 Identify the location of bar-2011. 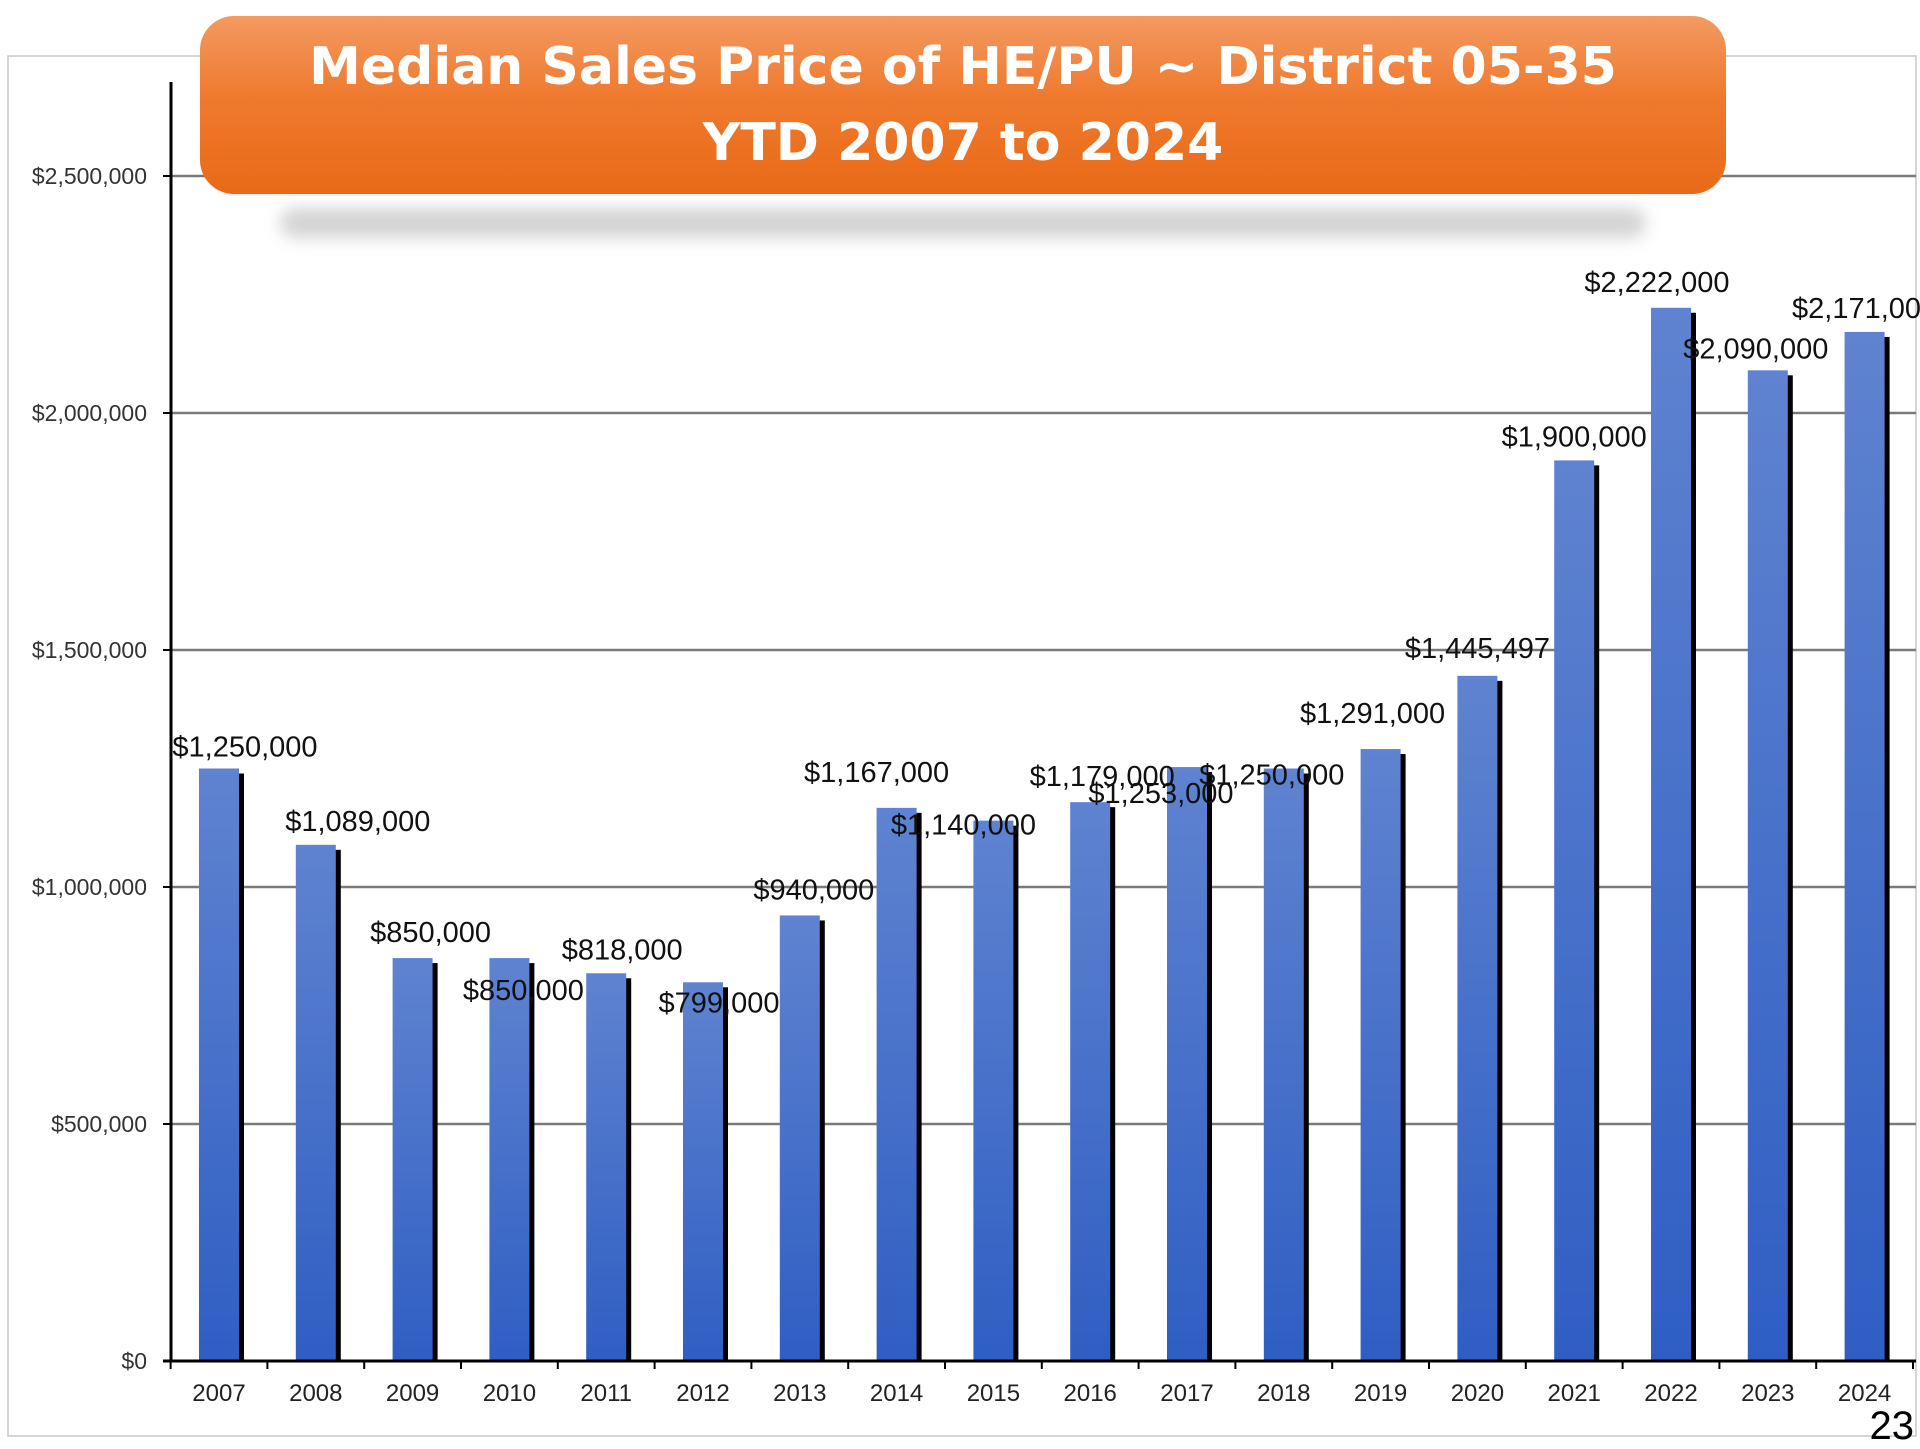
(606, 1167).